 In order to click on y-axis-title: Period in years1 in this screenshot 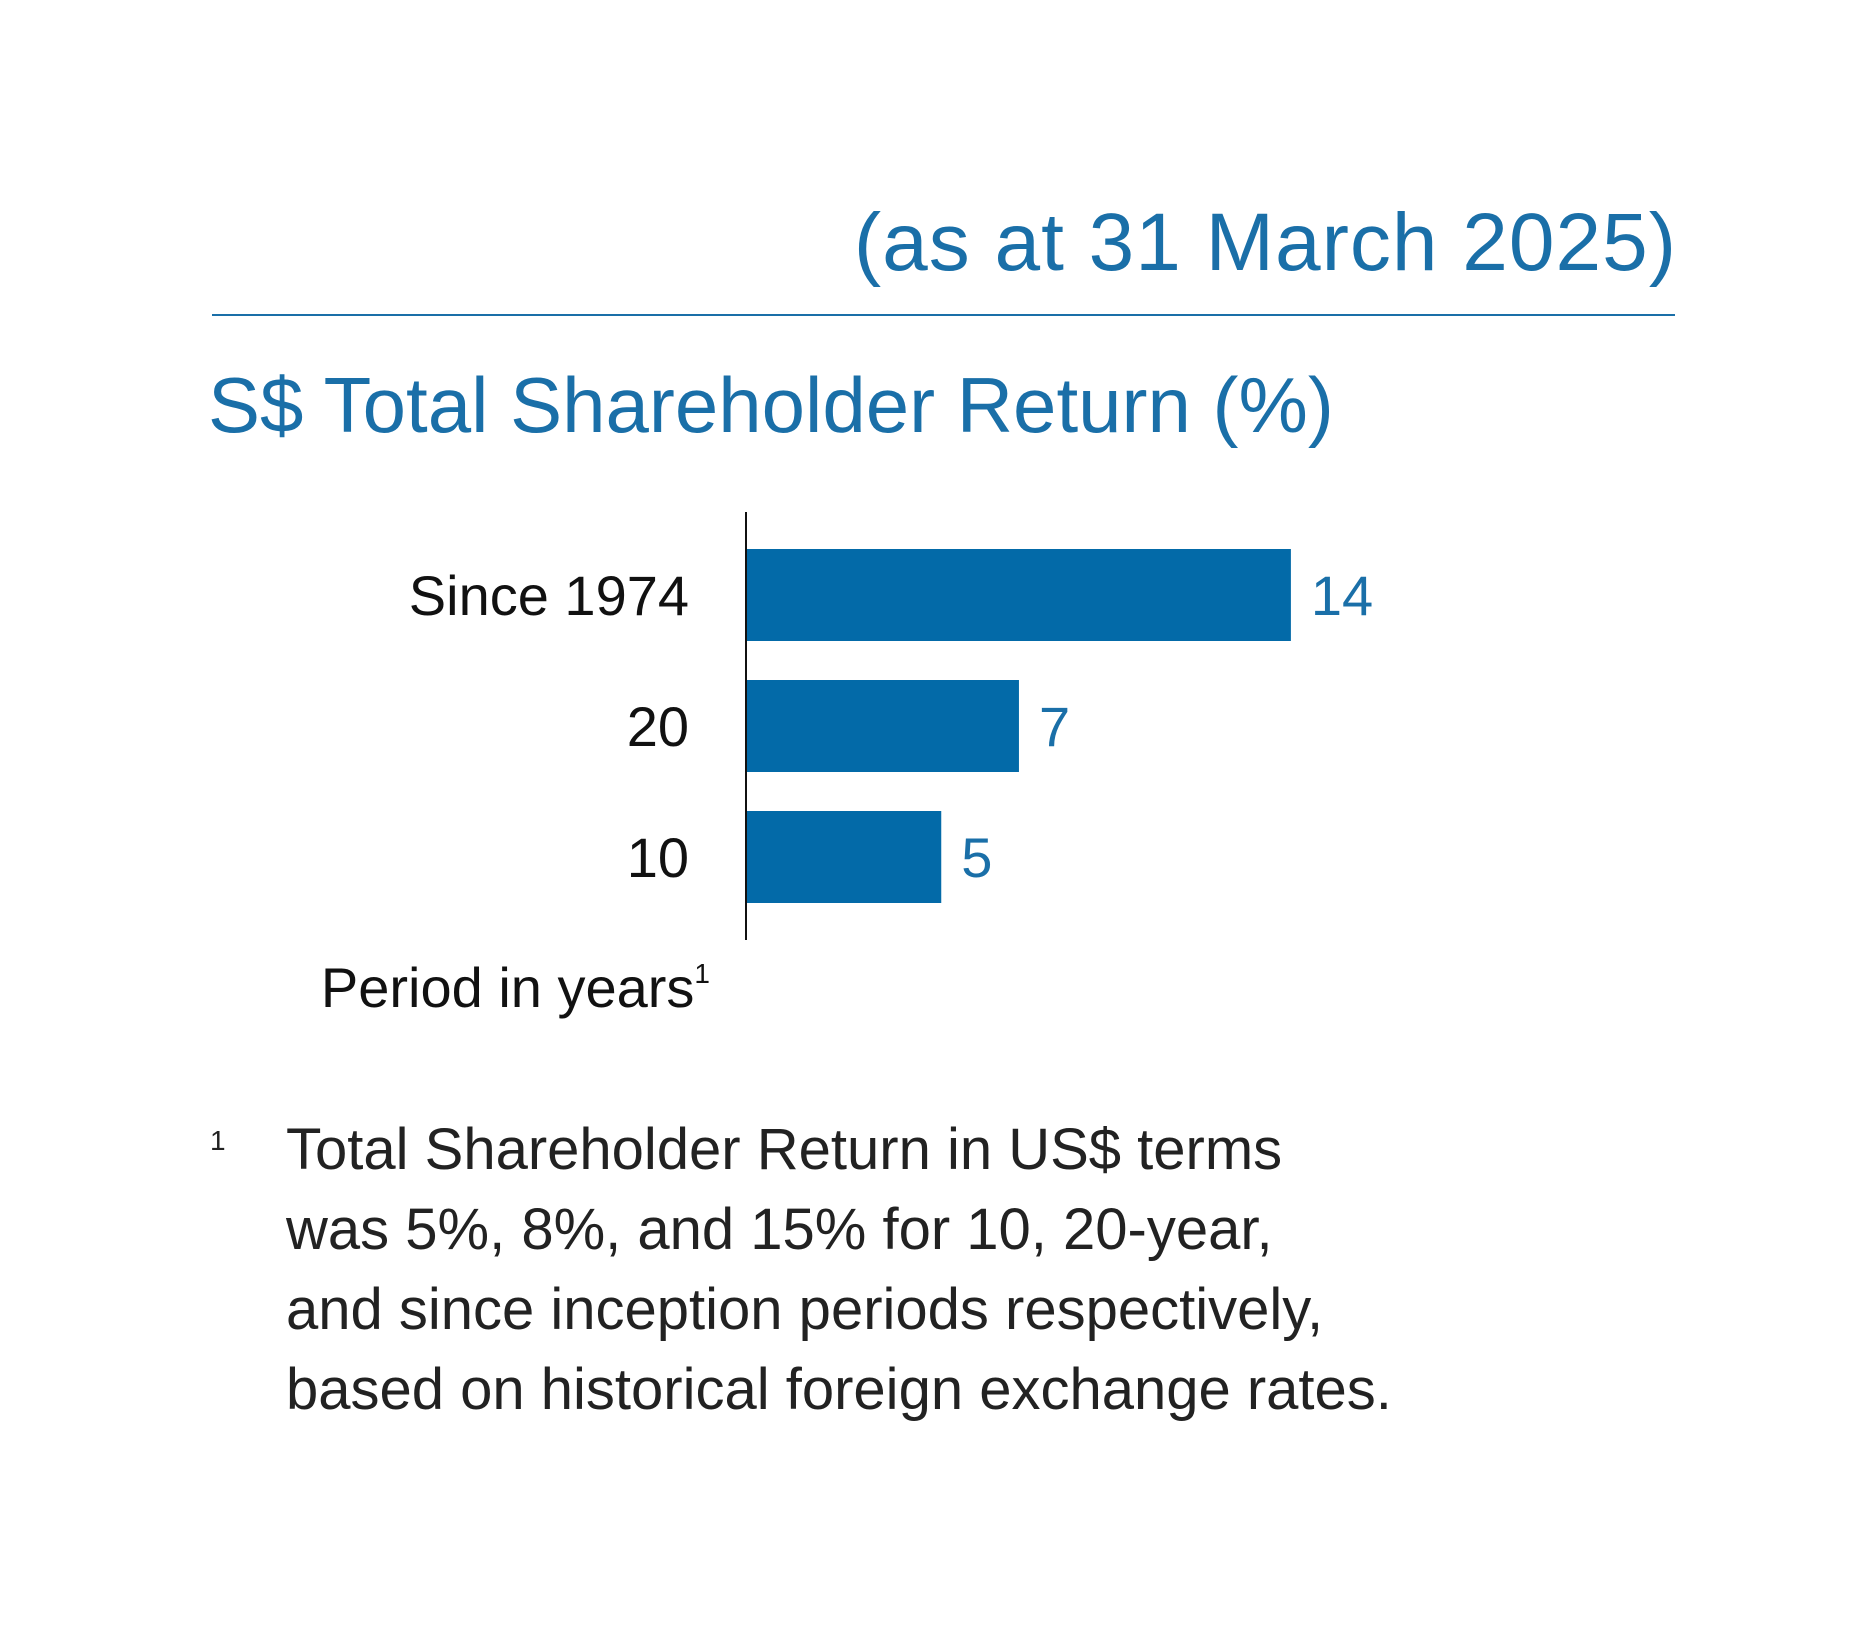, I will do `click(515, 987)`.